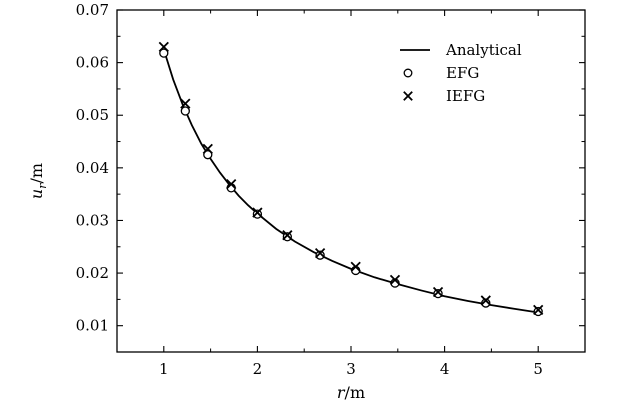  Describe the element at coordinates (92, 220) in the screenshot. I see `y-tick-label-0.03: 0.03` at that location.